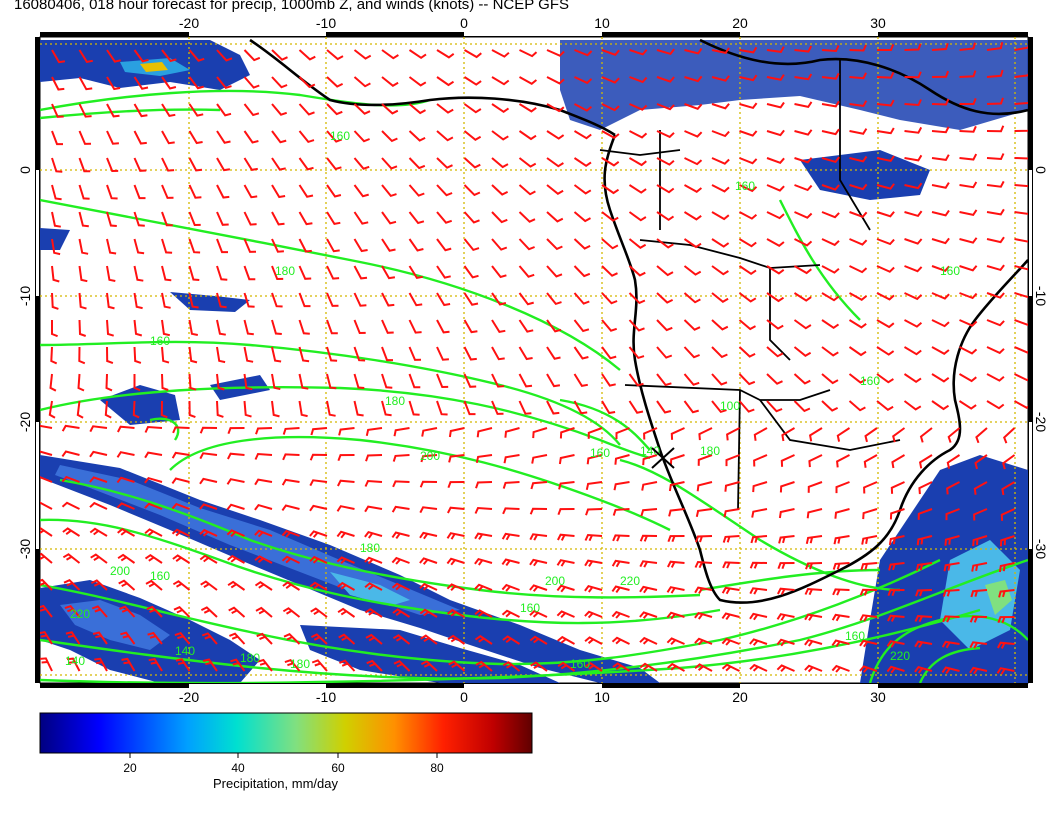 The width and height of the screenshot is (1056, 816). What do you see at coordinates (326, 23) in the screenshot?
I see `lon-label-top-2: -10` at bounding box center [326, 23].